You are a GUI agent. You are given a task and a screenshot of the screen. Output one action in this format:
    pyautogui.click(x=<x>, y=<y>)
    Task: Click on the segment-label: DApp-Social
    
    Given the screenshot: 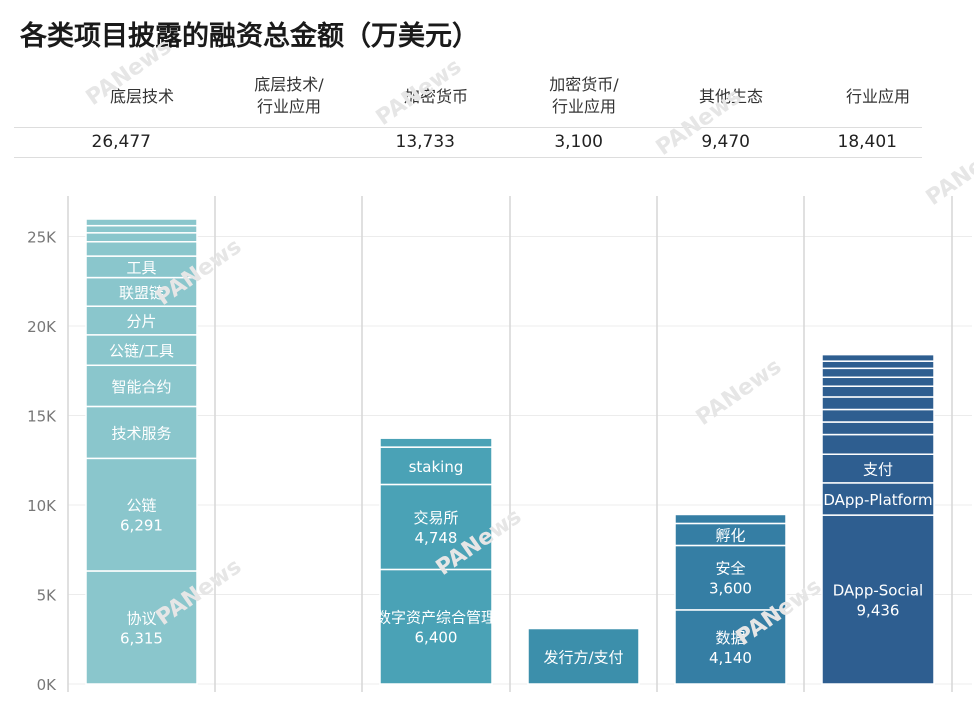 What is the action you would take?
    pyautogui.click(x=878, y=591)
    